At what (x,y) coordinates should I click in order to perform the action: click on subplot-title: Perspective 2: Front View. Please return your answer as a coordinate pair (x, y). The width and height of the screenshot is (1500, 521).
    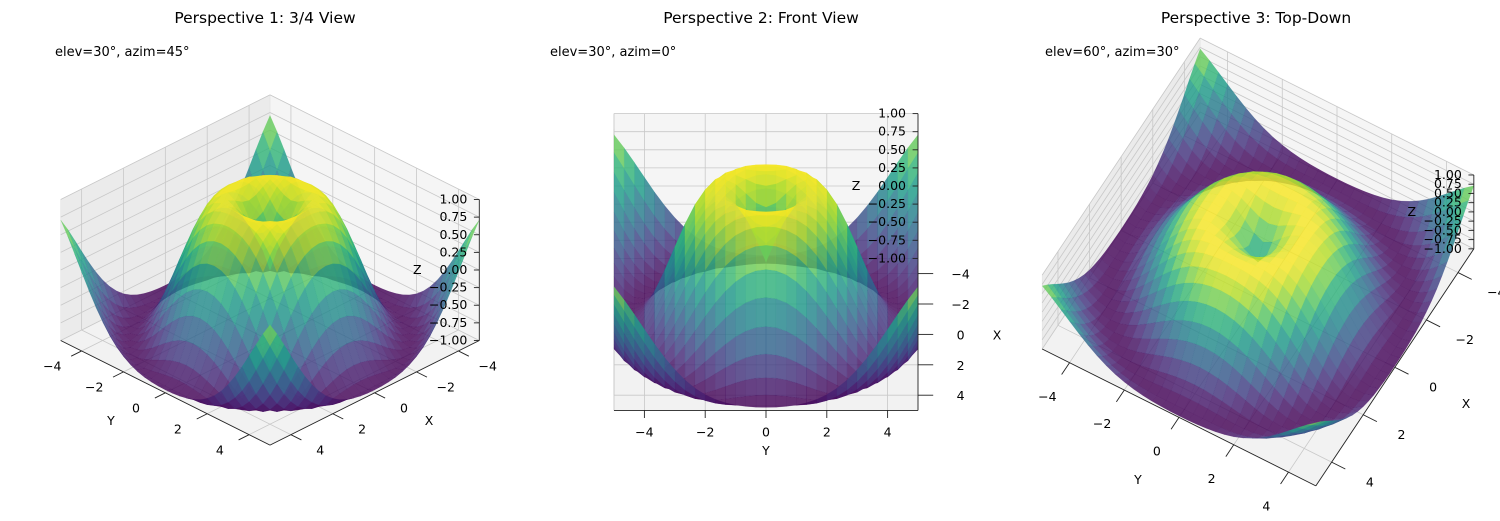
    Looking at the image, I should click on (761, 18).